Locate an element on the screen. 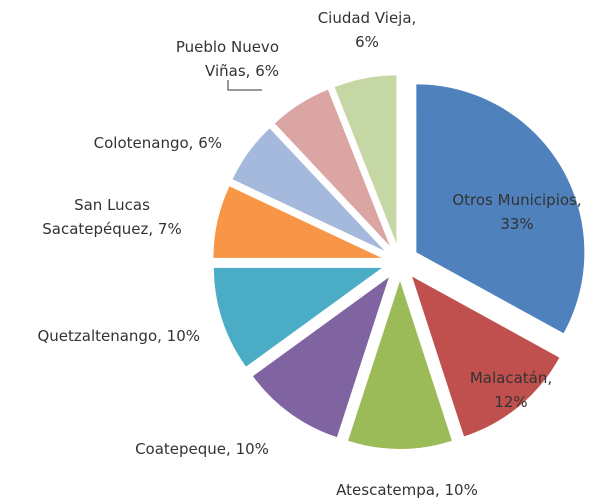 This screenshot has width=606, height=500. label-line: Colotenango, 6% is located at coordinates (158, 143).